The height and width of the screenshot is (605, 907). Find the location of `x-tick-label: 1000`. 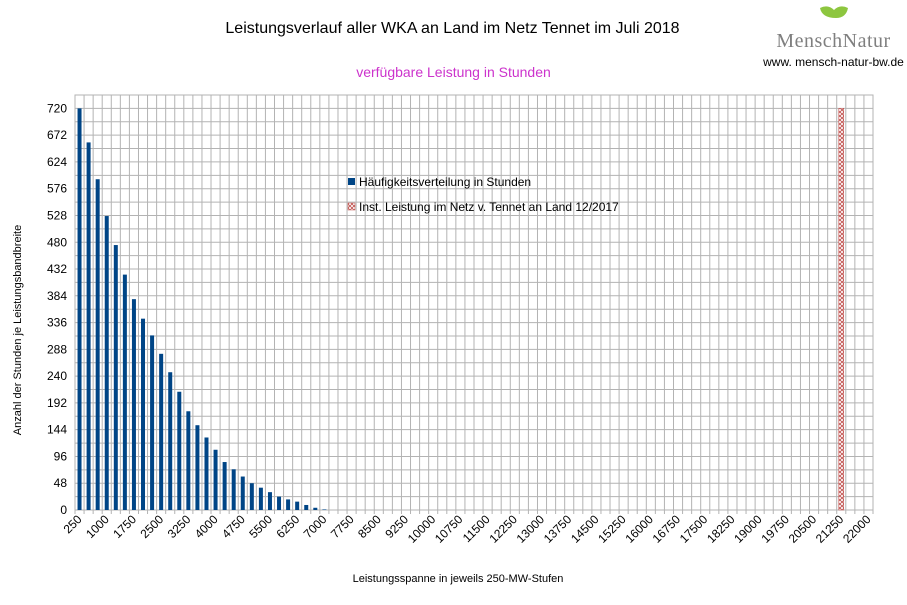

x-tick-label: 1000 is located at coordinates (97, 526).